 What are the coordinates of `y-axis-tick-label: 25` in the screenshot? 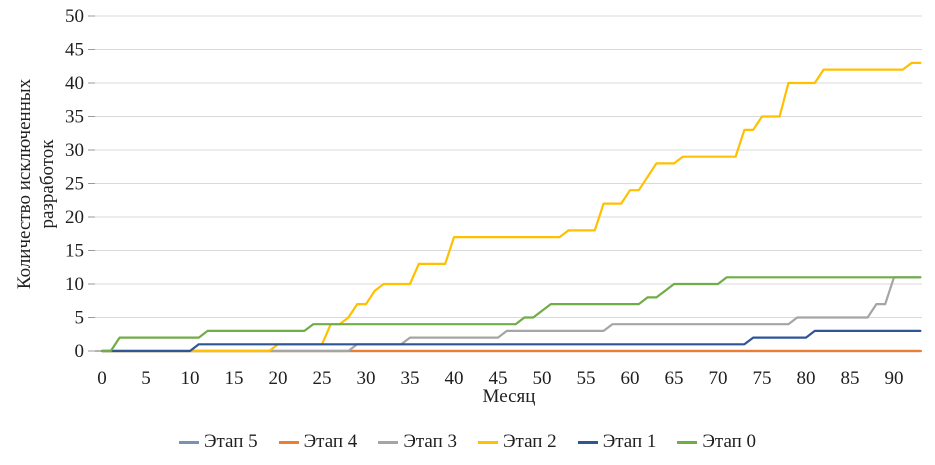 It's located at (74, 184).